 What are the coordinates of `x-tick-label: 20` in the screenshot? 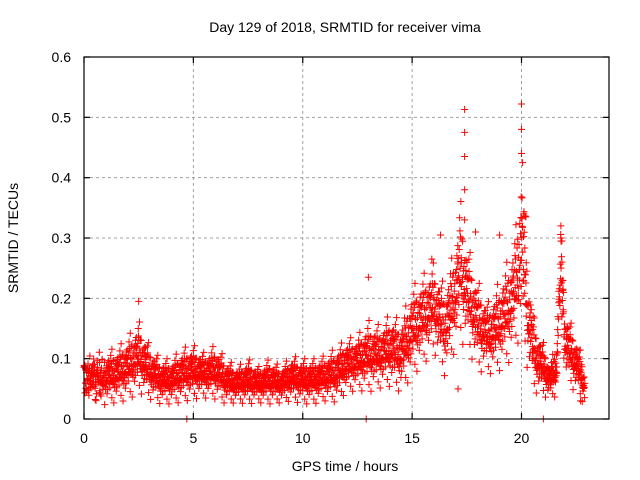 It's located at (522, 438).